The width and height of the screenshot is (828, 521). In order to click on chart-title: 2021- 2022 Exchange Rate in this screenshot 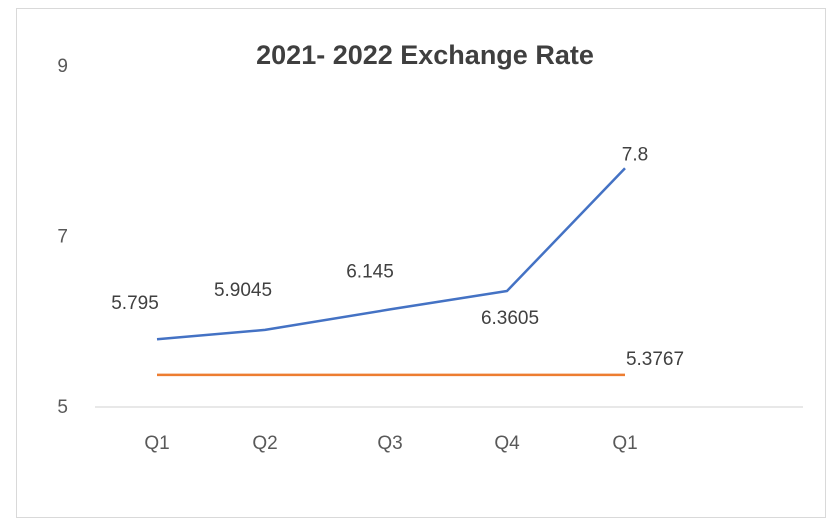, I will do `click(425, 55)`.